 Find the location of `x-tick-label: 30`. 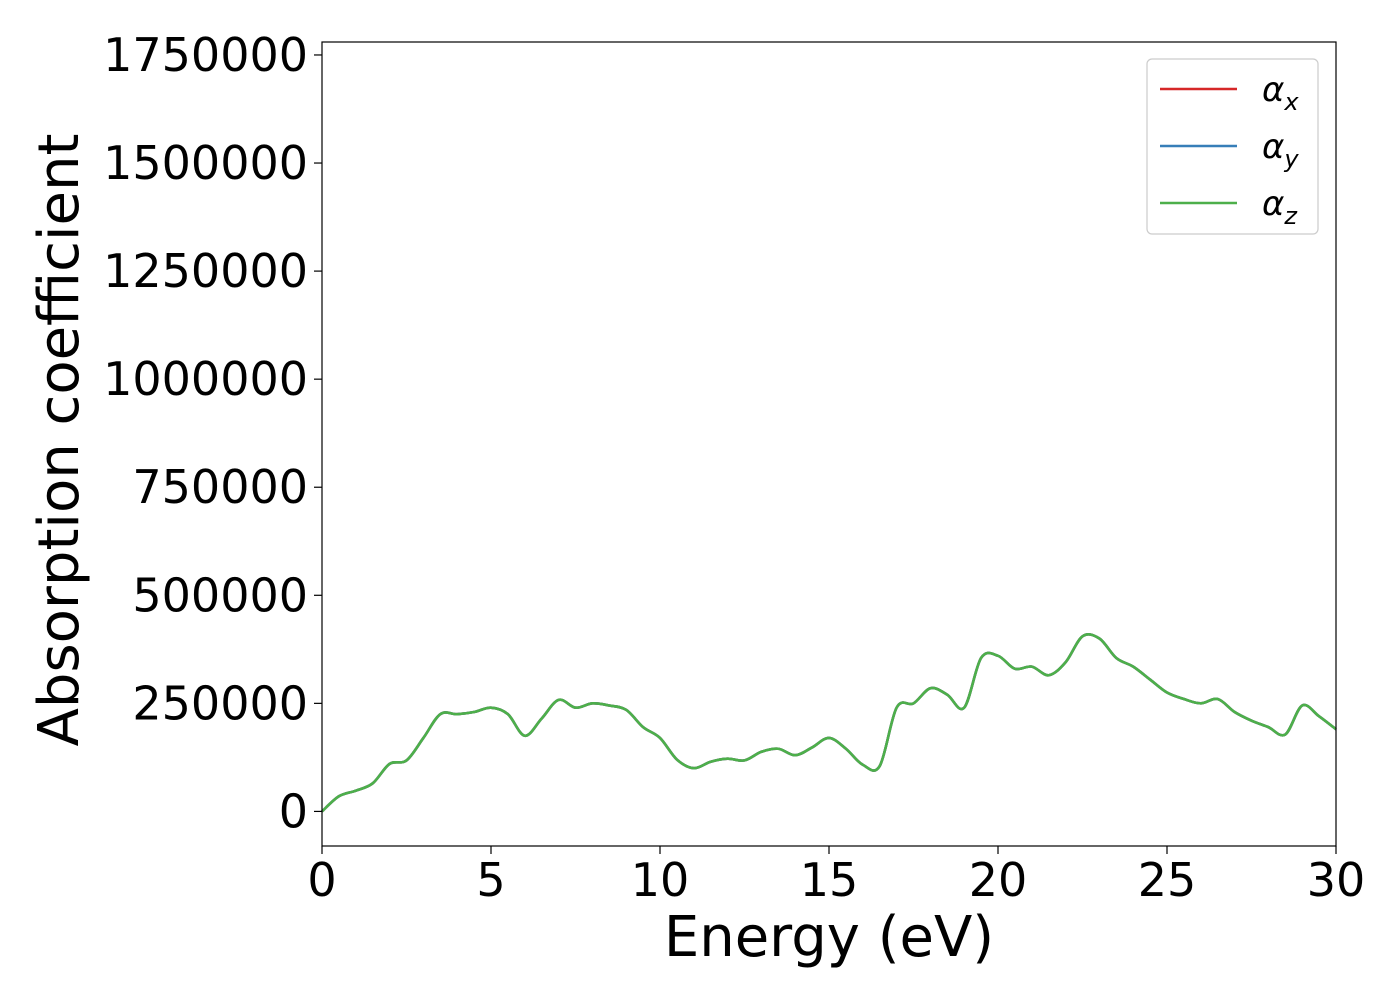

x-tick-label: 30 is located at coordinates (1336, 880).